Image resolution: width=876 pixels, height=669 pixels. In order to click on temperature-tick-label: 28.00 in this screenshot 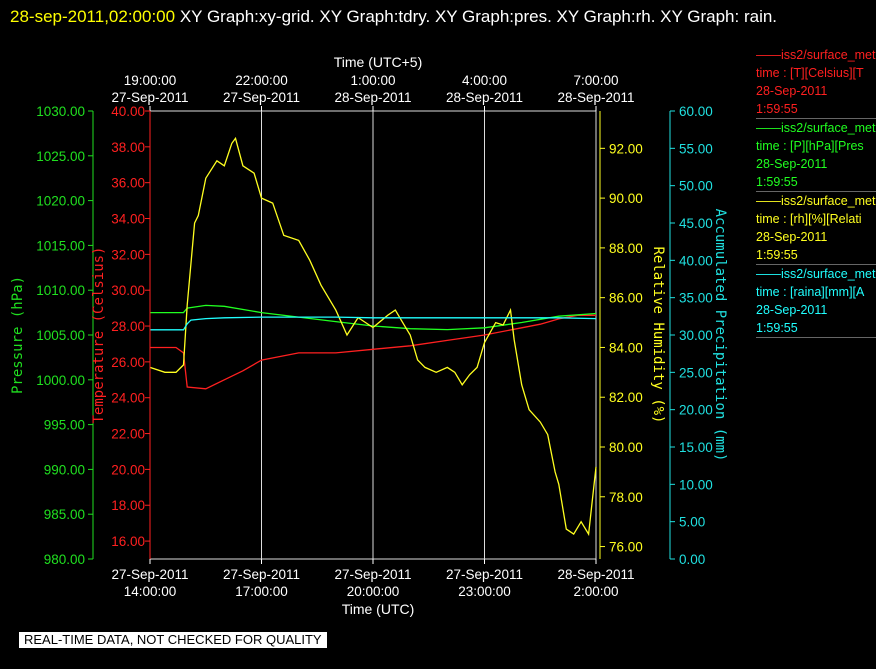, I will do `click(128, 326)`.